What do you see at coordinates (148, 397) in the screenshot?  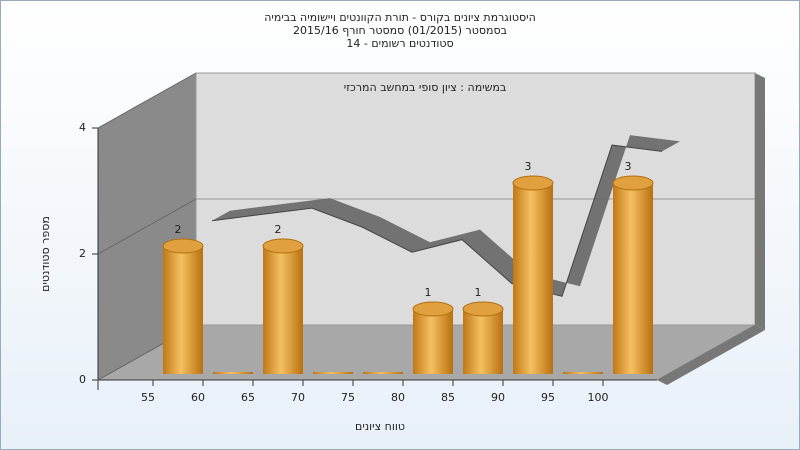 I see `x-tick-label: 55` at bounding box center [148, 397].